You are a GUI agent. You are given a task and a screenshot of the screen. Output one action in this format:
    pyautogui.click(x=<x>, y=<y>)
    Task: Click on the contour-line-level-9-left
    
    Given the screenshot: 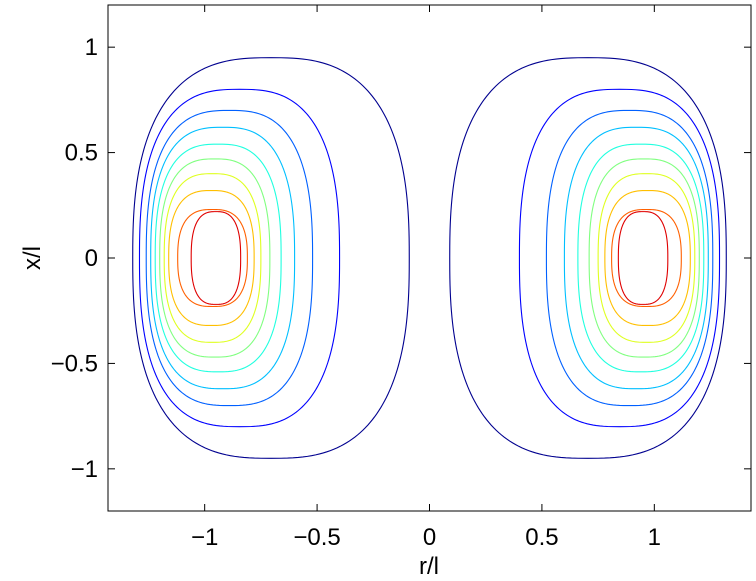 What is the action you would take?
    pyautogui.click(x=212, y=258)
    